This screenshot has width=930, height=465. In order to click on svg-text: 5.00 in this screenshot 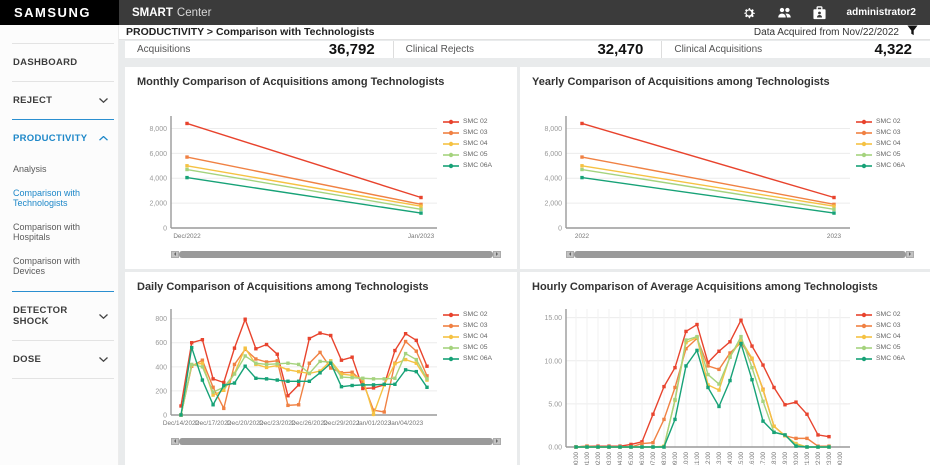, I will do `click(555, 404)`.